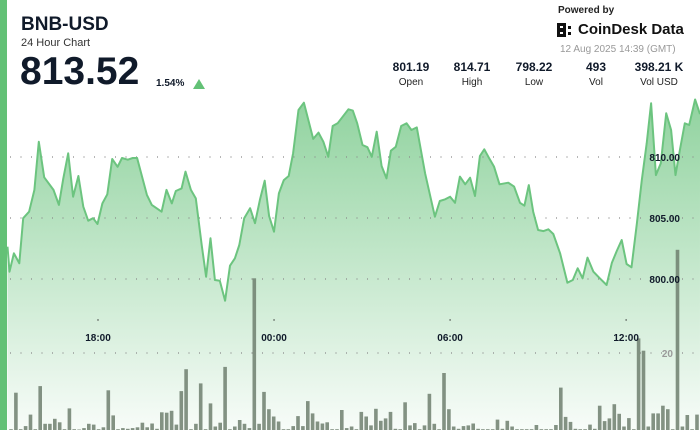 The height and width of the screenshot is (430, 700). I want to click on stat-value: 398.21 K, so click(659, 67).